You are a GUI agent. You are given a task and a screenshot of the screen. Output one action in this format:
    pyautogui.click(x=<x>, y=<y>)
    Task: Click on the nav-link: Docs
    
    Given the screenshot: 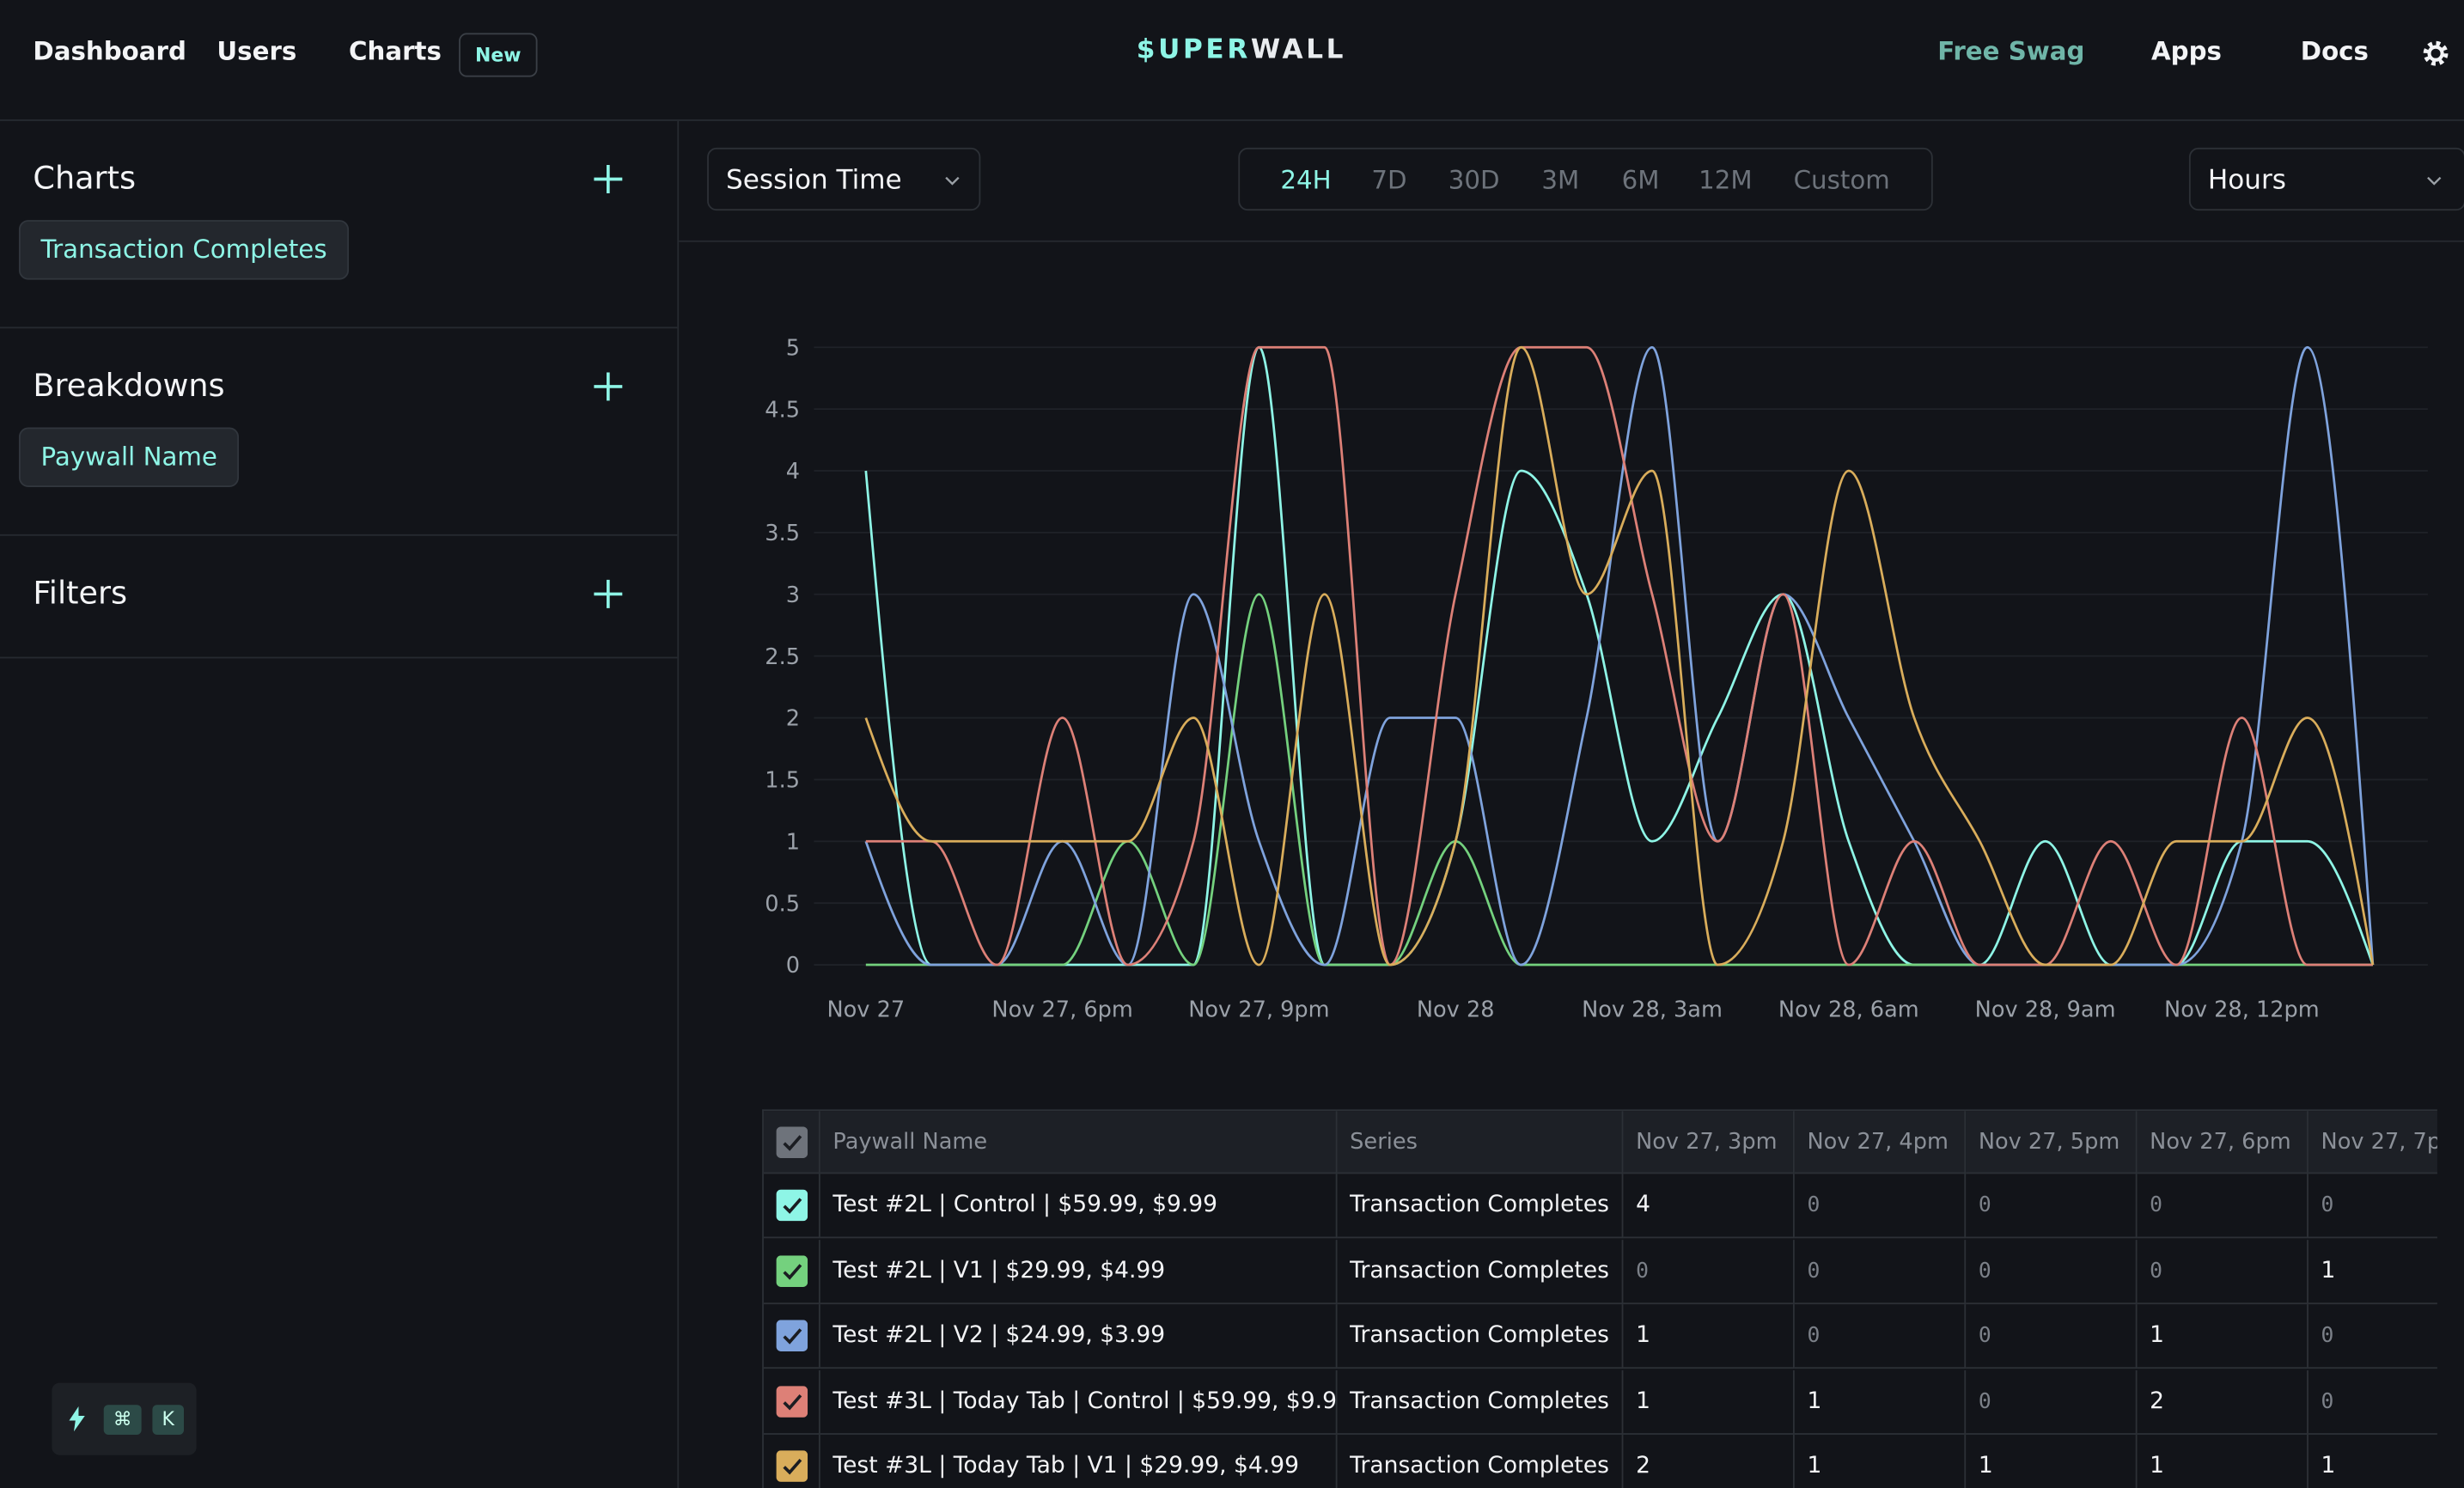 What is the action you would take?
    pyautogui.click(x=2334, y=51)
    